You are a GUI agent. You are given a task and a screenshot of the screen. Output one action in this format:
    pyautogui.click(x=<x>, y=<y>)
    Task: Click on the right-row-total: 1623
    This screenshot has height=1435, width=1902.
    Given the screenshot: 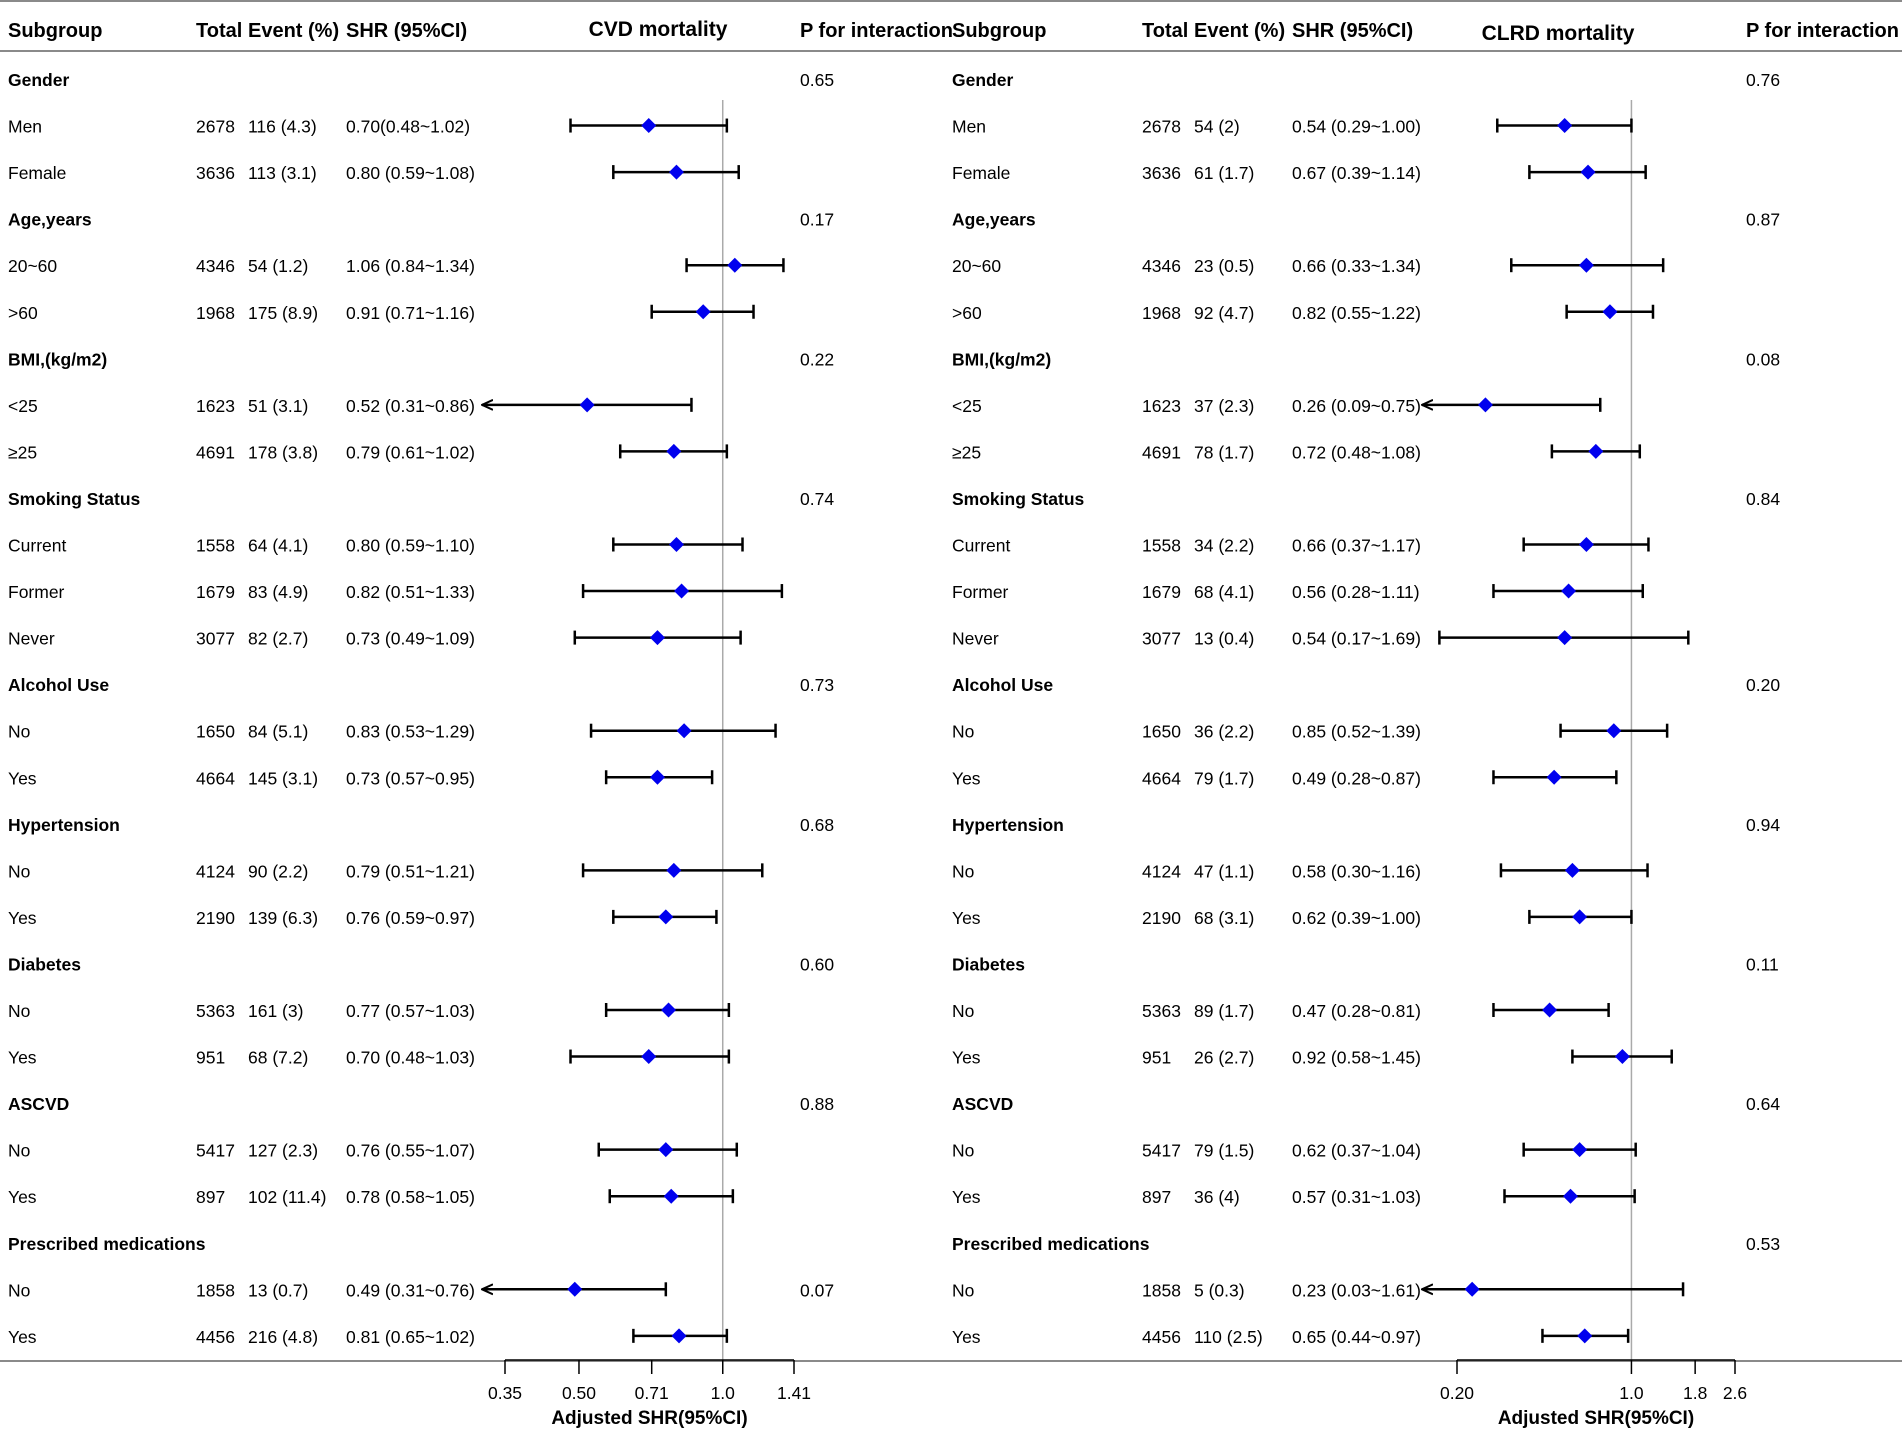 What is the action you would take?
    pyautogui.click(x=1161, y=406)
    